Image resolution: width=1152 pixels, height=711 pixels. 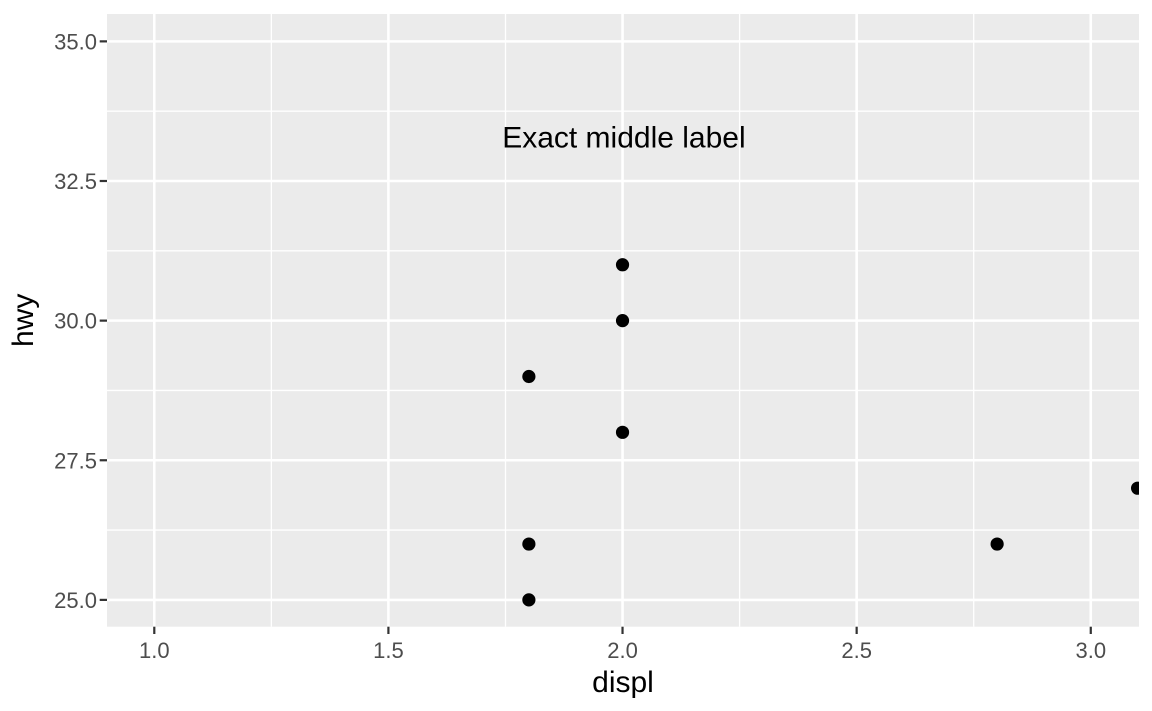 I want to click on y-tick-label: 30.0, so click(x=75, y=321).